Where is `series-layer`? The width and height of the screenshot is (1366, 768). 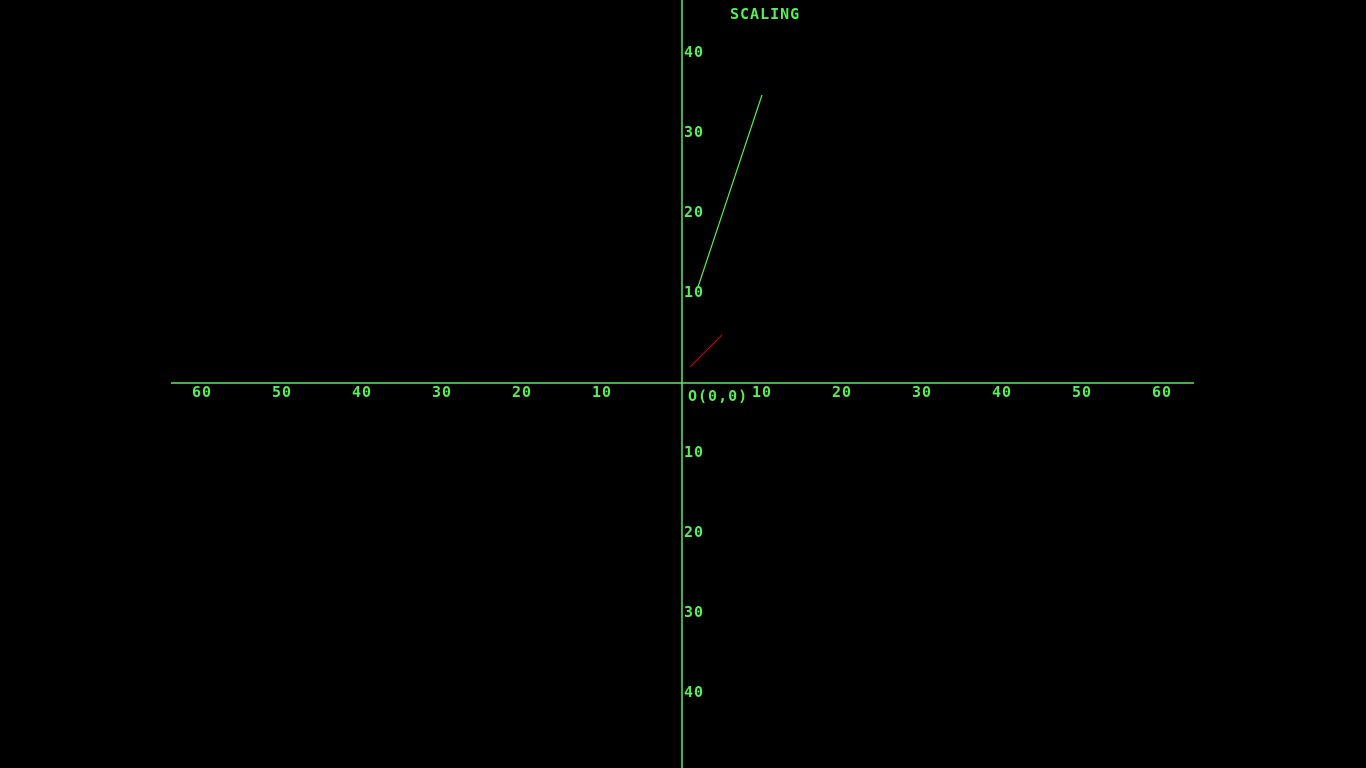 series-layer is located at coordinates (726, 231).